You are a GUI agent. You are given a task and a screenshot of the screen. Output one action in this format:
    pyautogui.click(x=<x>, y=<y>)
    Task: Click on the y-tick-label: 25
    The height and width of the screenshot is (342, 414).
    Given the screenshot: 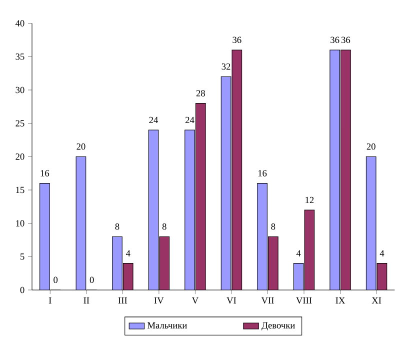 What is the action you would take?
    pyautogui.click(x=20, y=123)
    